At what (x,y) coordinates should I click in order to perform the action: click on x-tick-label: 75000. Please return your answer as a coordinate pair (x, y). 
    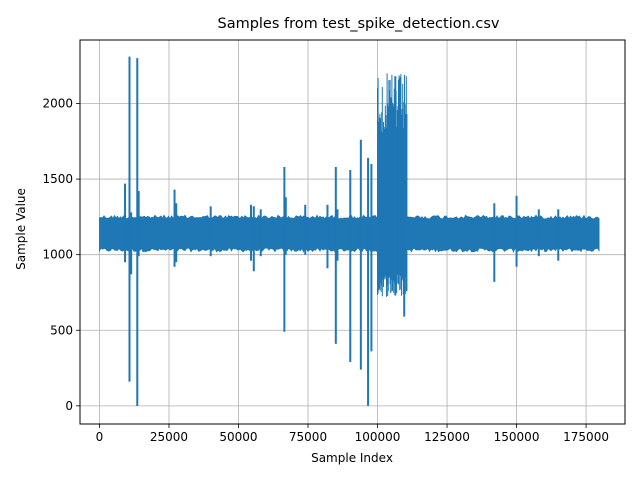
    Looking at the image, I should click on (308, 437).